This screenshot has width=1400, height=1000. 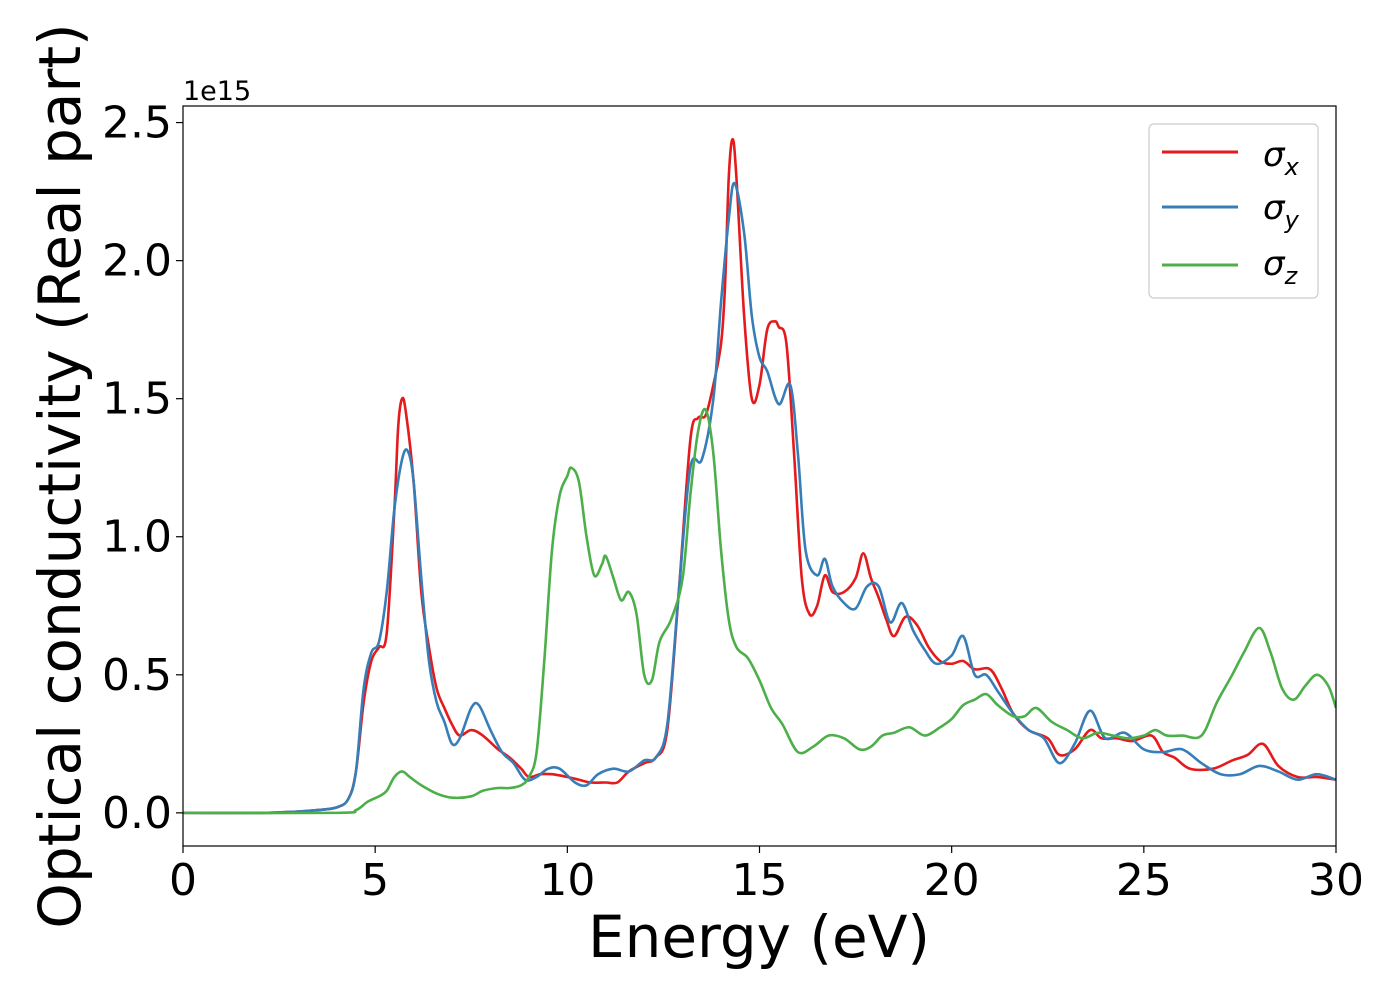 I want to click on x-tick-label: 25, so click(x=1144, y=880).